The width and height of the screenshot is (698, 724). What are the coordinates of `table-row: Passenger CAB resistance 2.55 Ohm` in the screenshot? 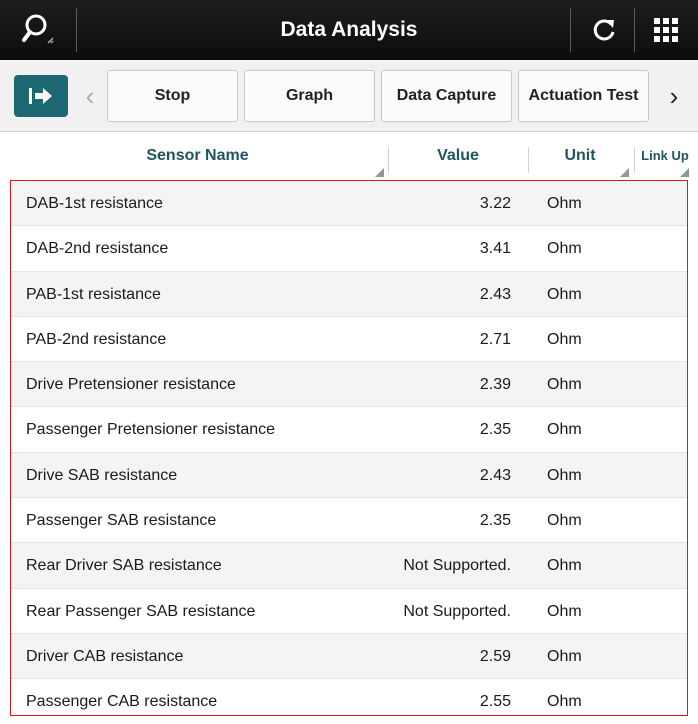 It's located at (349, 697).